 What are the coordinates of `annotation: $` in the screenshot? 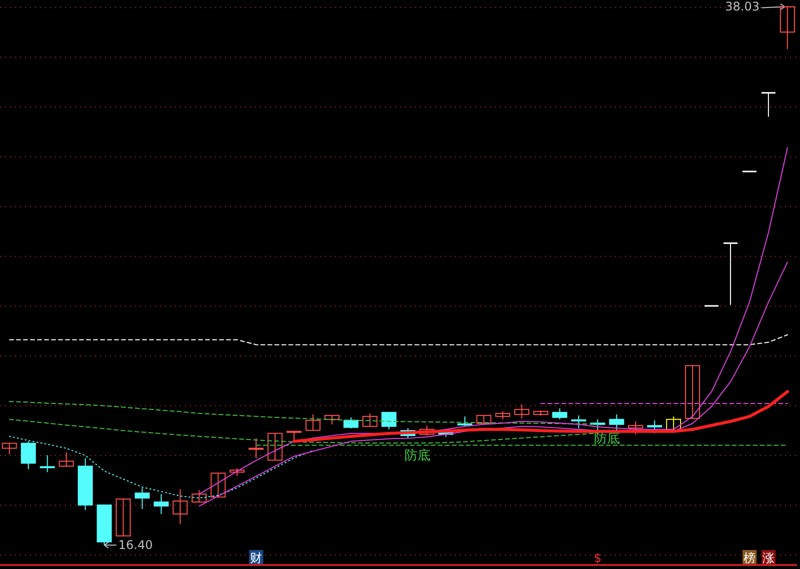 It's located at (598, 558).